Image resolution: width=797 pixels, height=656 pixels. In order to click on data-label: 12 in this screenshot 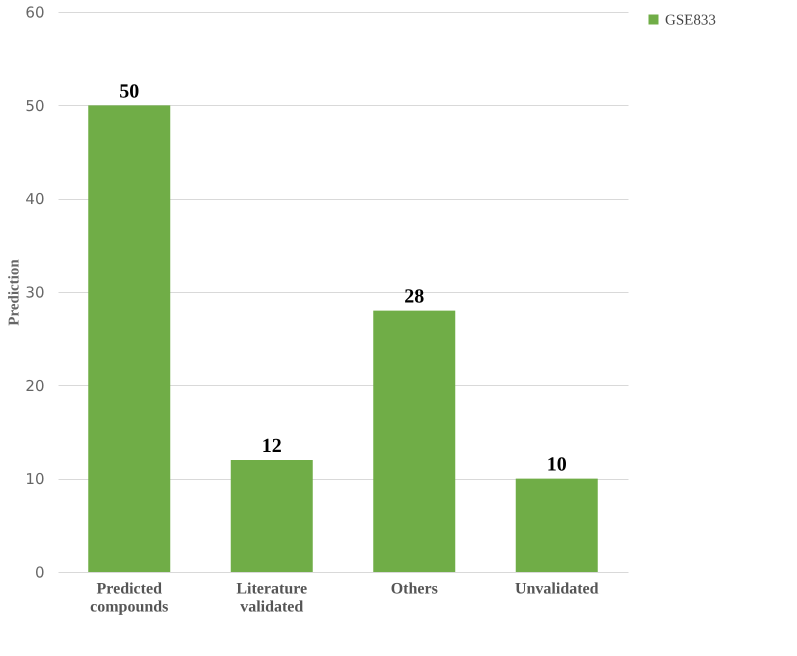, I will do `click(272, 446)`.